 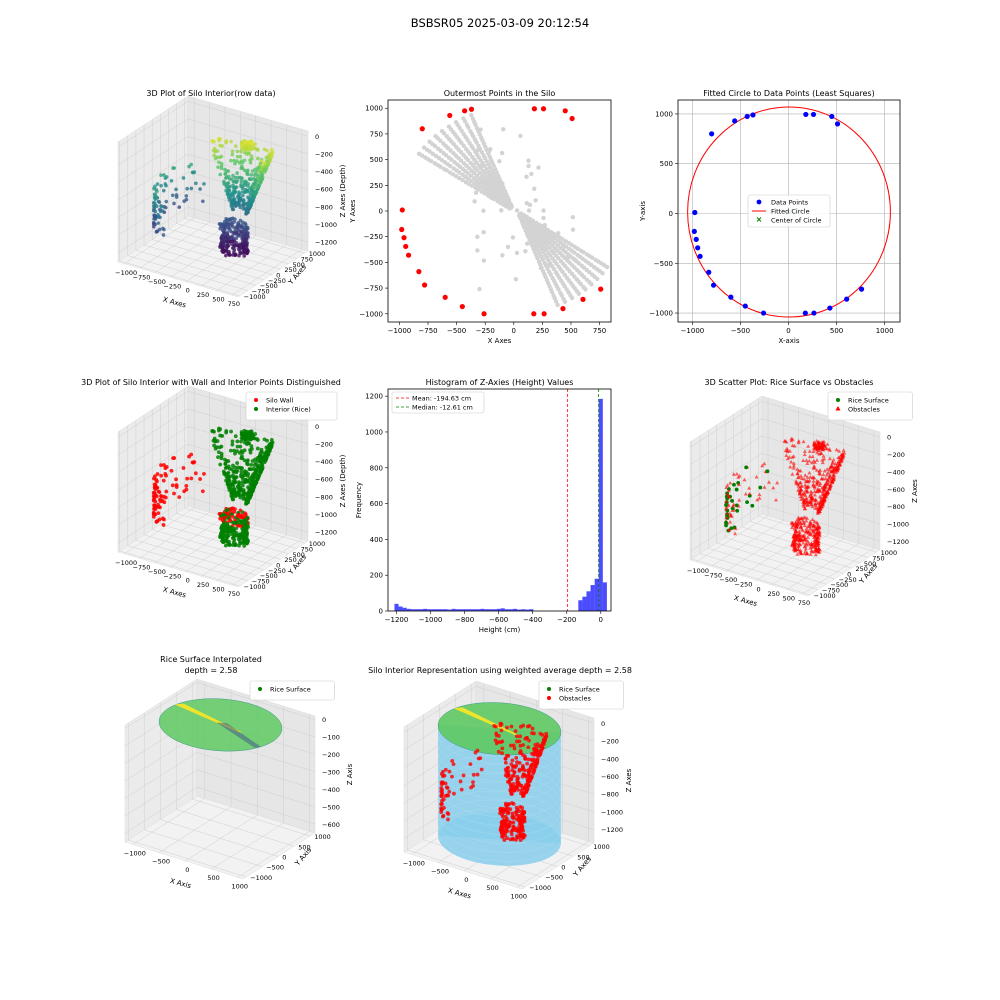 I want to click on tick-label: −100, so click(x=331, y=737).